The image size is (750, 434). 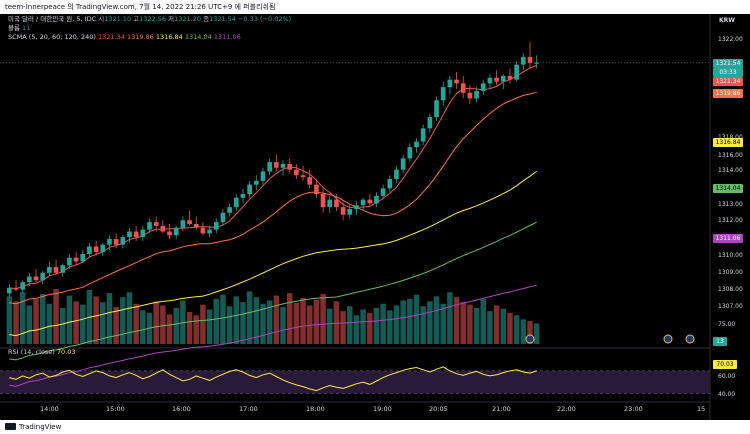 What do you see at coordinates (265, 19) in the screenshot?
I see `change-value: −0.33 (−0.02%)` at bounding box center [265, 19].